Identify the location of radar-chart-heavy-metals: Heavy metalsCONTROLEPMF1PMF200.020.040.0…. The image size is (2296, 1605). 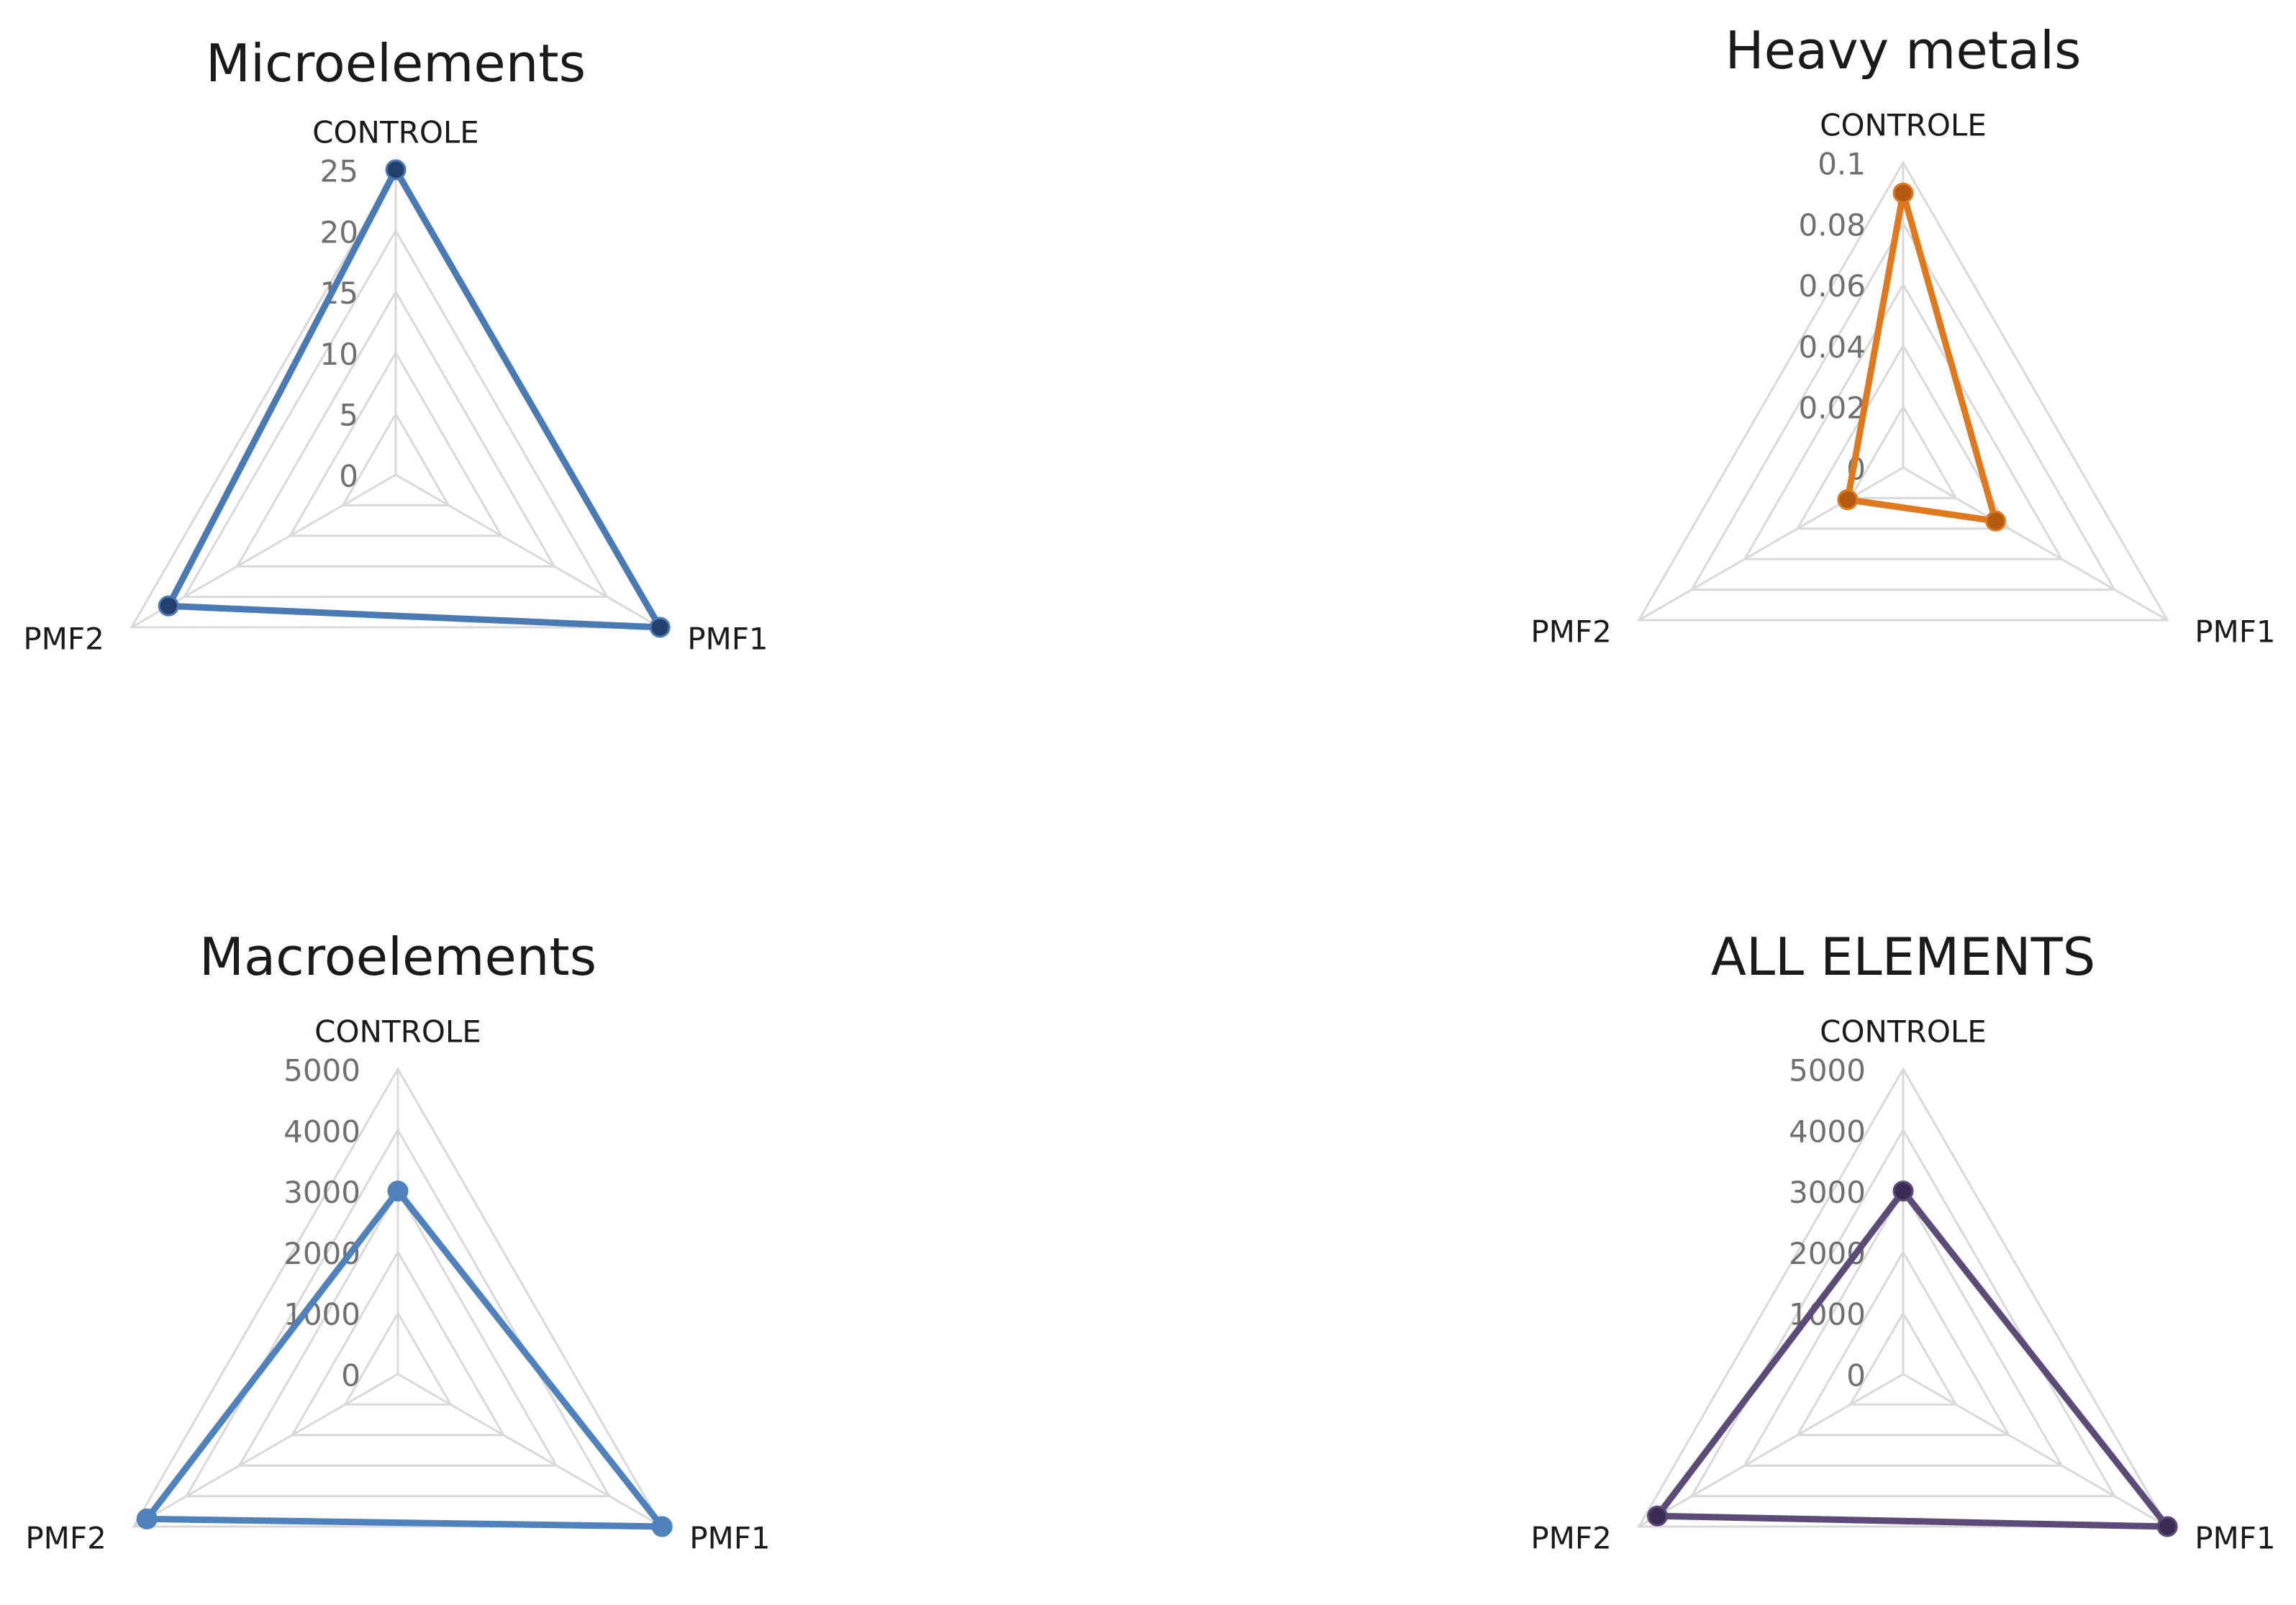
(1902, 335).